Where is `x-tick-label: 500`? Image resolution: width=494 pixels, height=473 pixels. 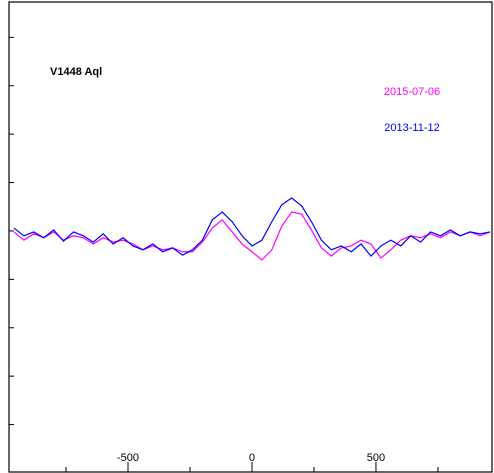
x-tick-label: 500 is located at coordinates (376, 458).